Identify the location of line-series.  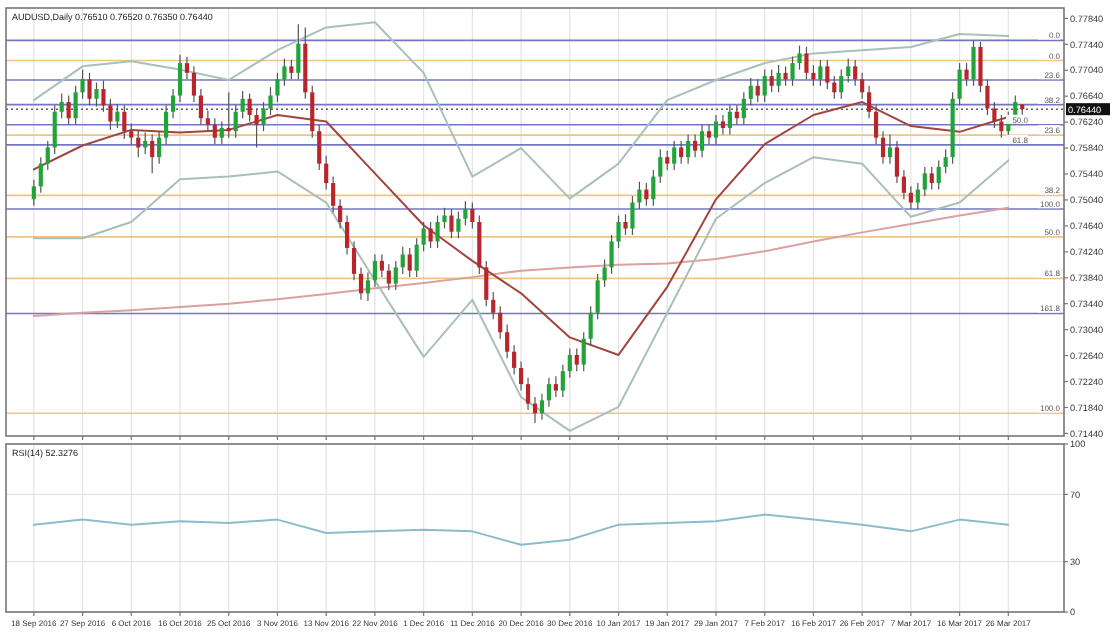
(521, 529).